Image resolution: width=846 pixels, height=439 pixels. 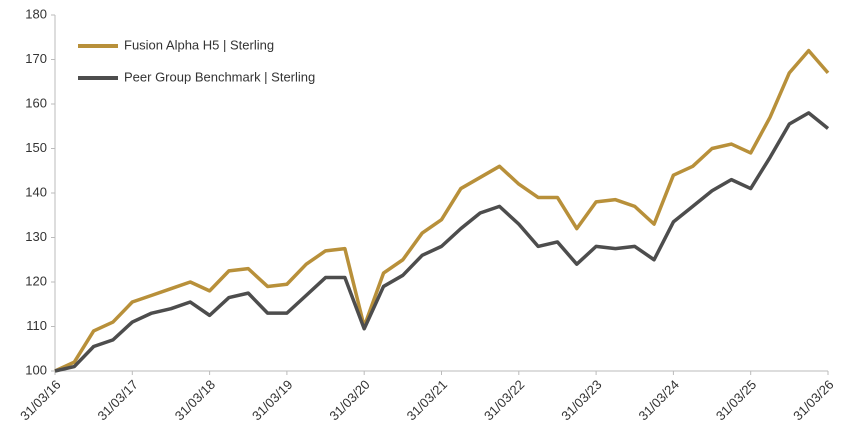 What do you see at coordinates (199, 44) in the screenshot?
I see `legend-label: Fusion Alpha H5 | Sterling` at bounding box center [199, 44].